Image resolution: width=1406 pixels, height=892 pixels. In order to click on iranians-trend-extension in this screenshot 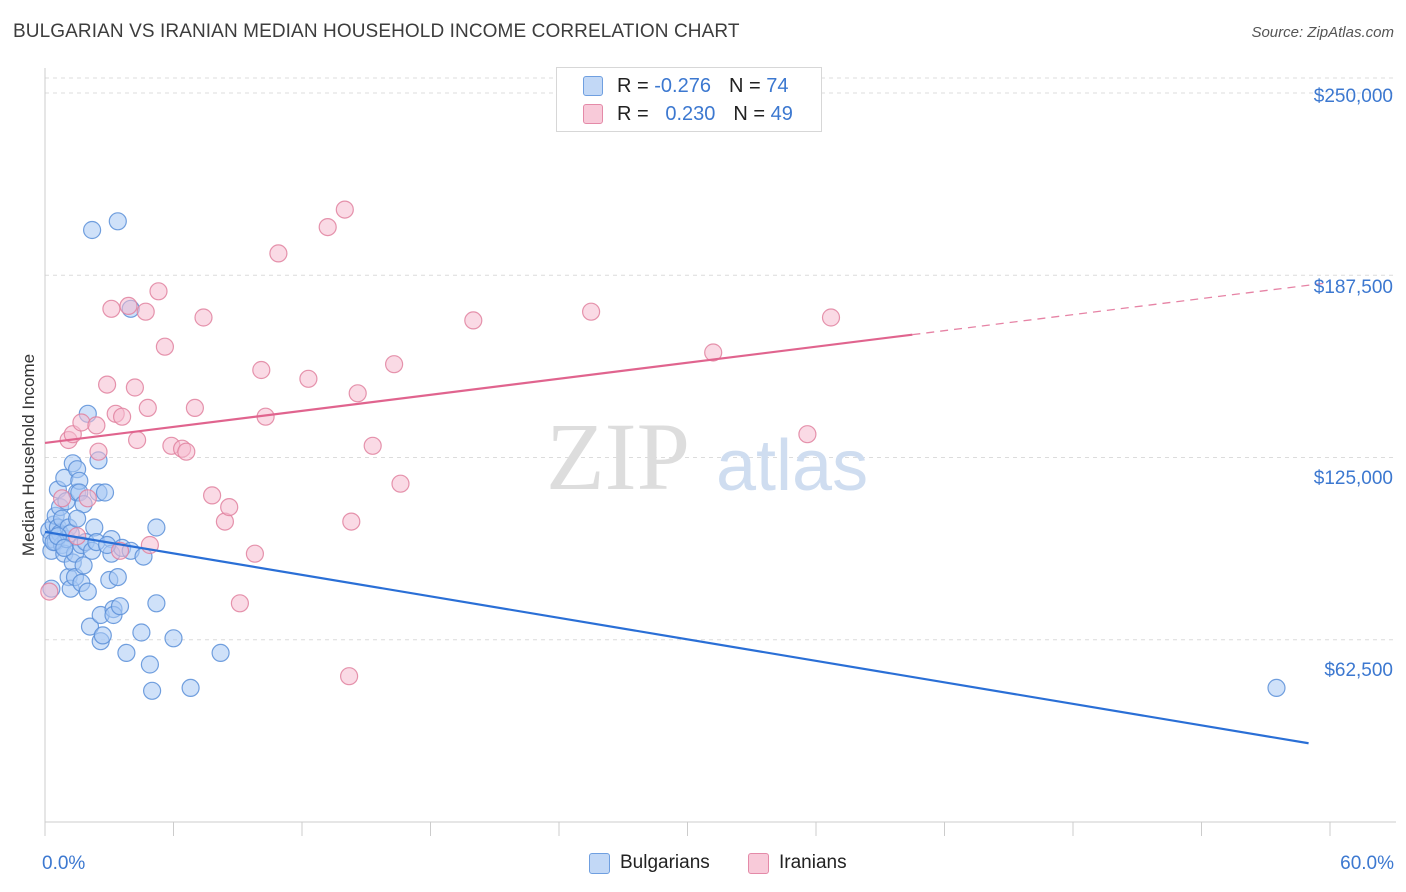, I will do `click(1121, 308)`.